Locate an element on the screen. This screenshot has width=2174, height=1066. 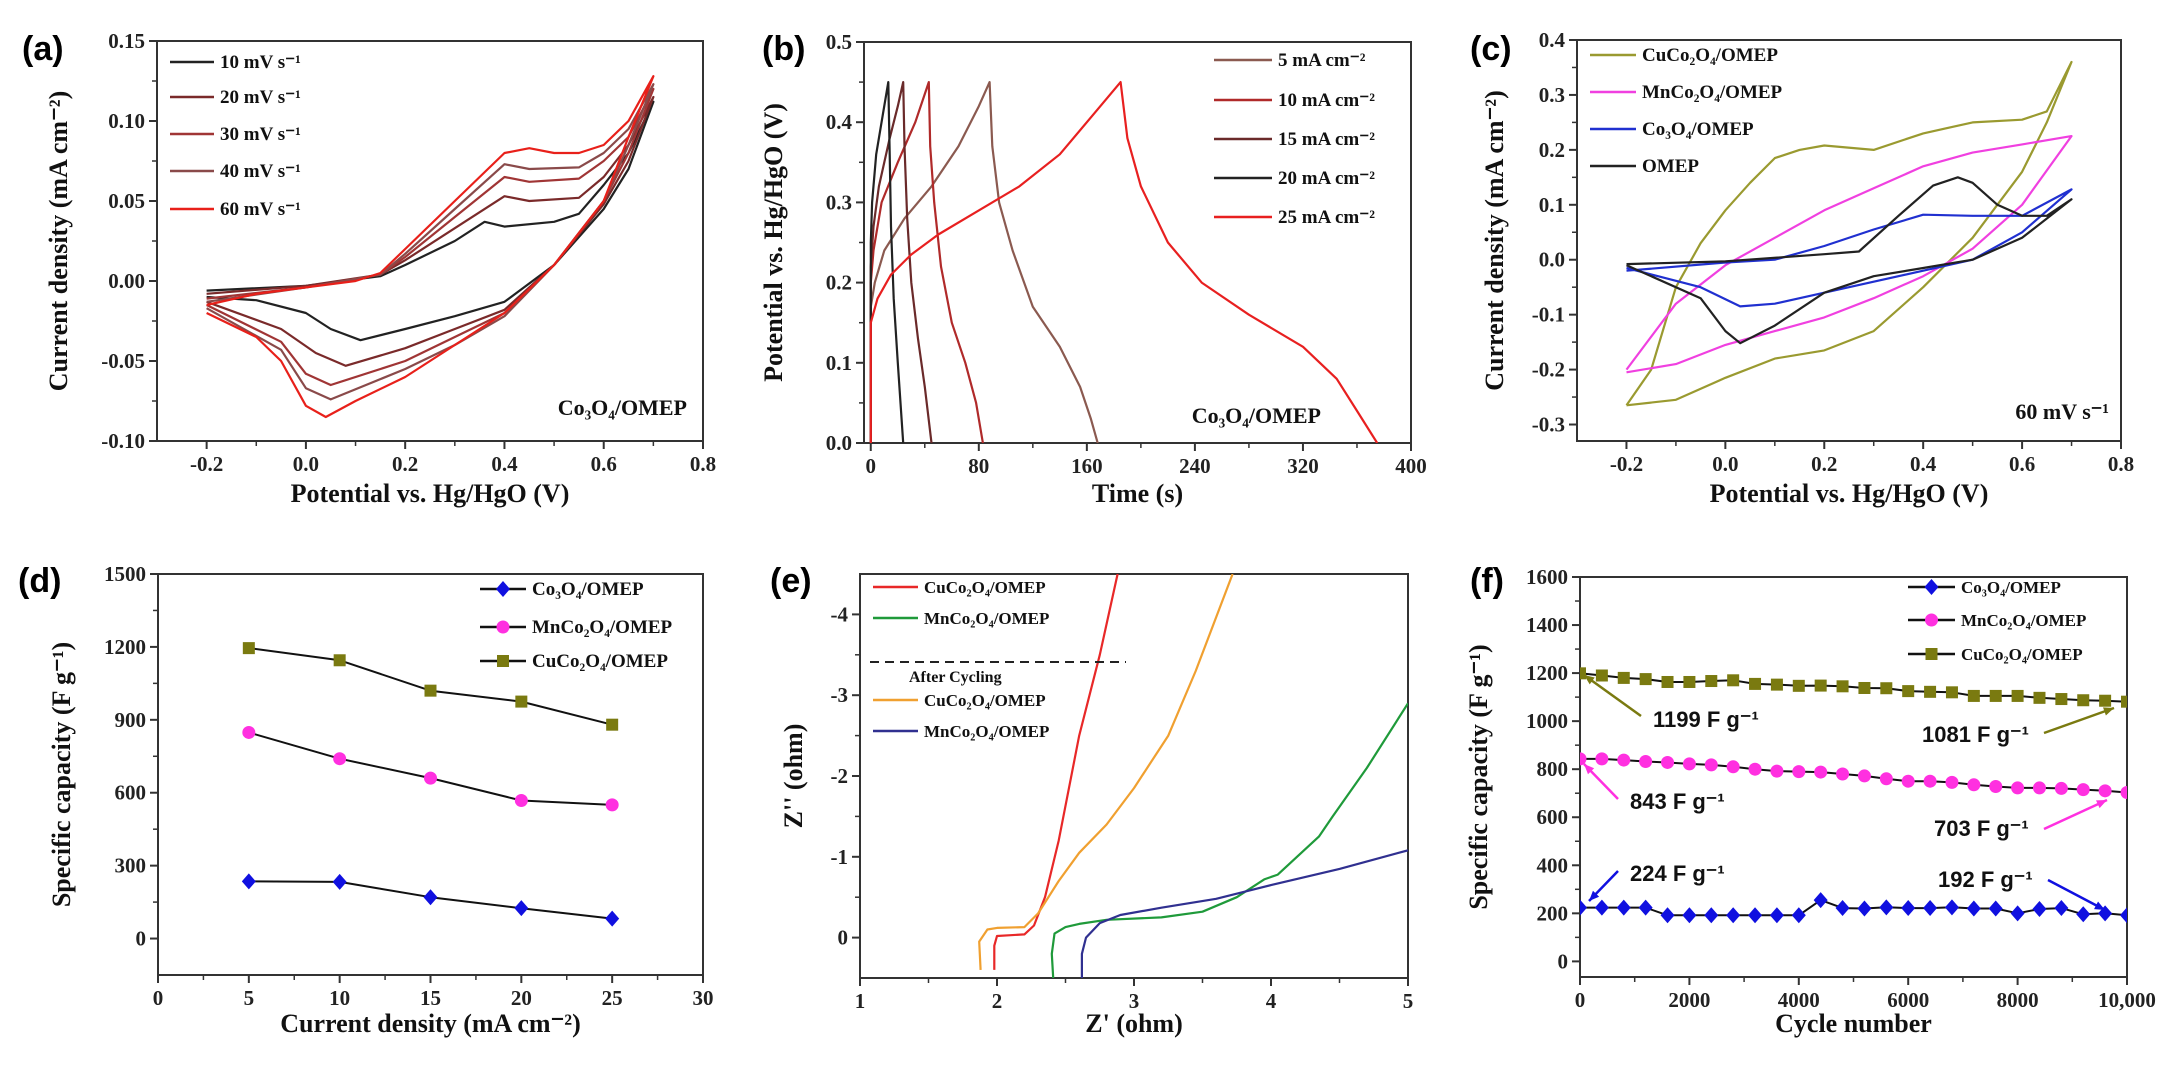
x-tick-label: 5 is located at coordinates (1408, 1001).